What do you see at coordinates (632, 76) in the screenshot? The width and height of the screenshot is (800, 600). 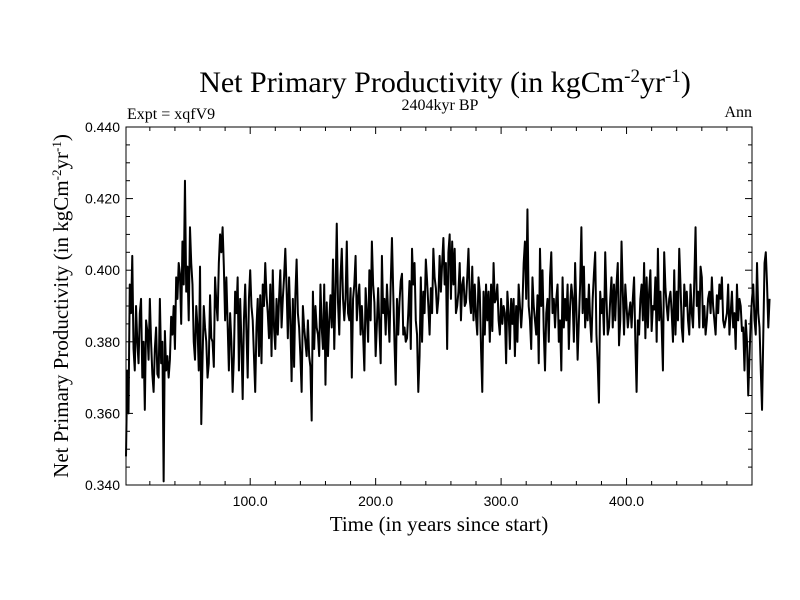 I see `title-sup1: -2` at bounding box center [632, 76].